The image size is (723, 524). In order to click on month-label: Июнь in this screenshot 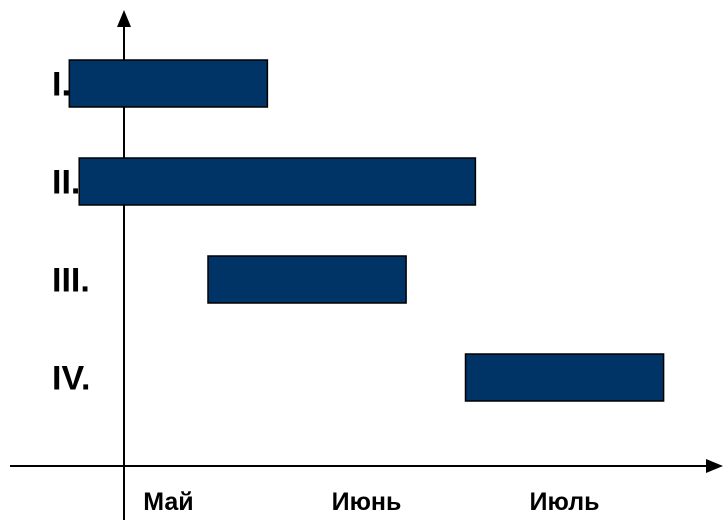, I will do `click(367, 502)`.